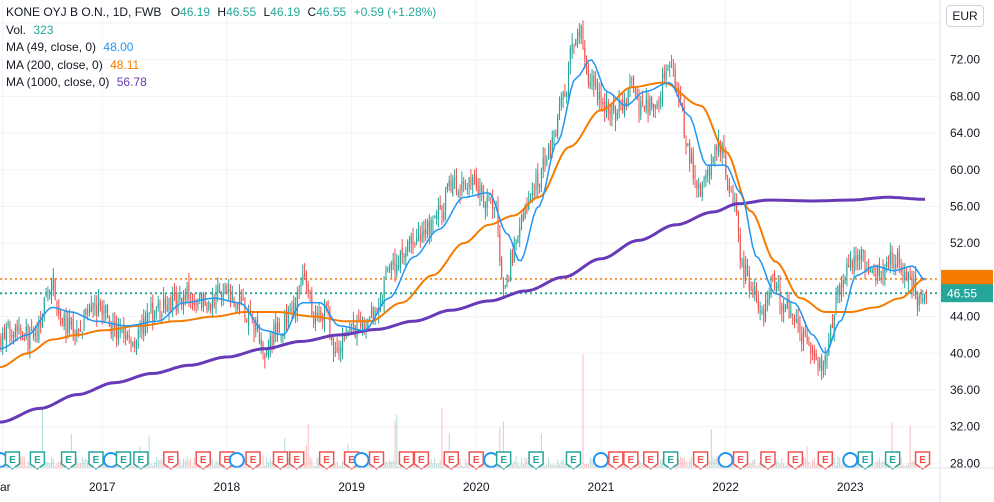 The width and height of the screenshot is (994, 502). Describe the element at coordinates (51, 47) in the screenshot. I see `ma49-label: MA (49, close, 0)` at that location.